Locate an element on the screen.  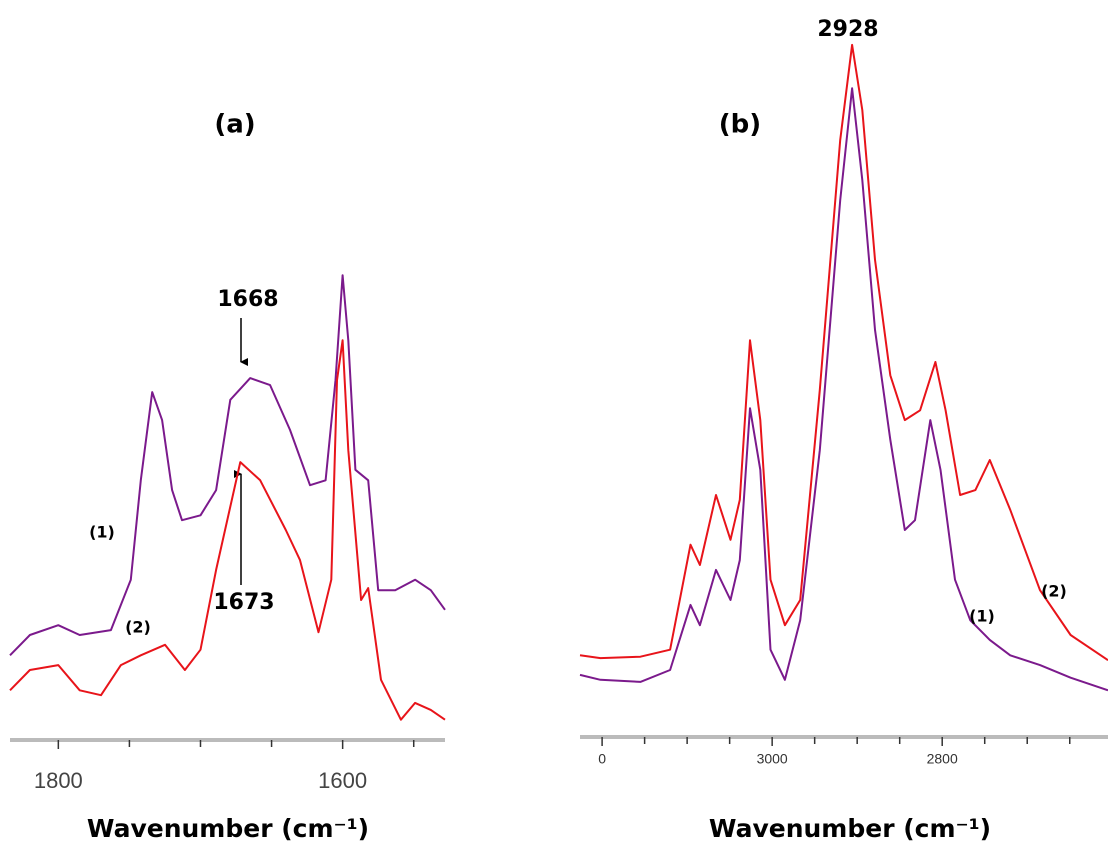
chart-title: (a) is located at coordinates (234, 125).